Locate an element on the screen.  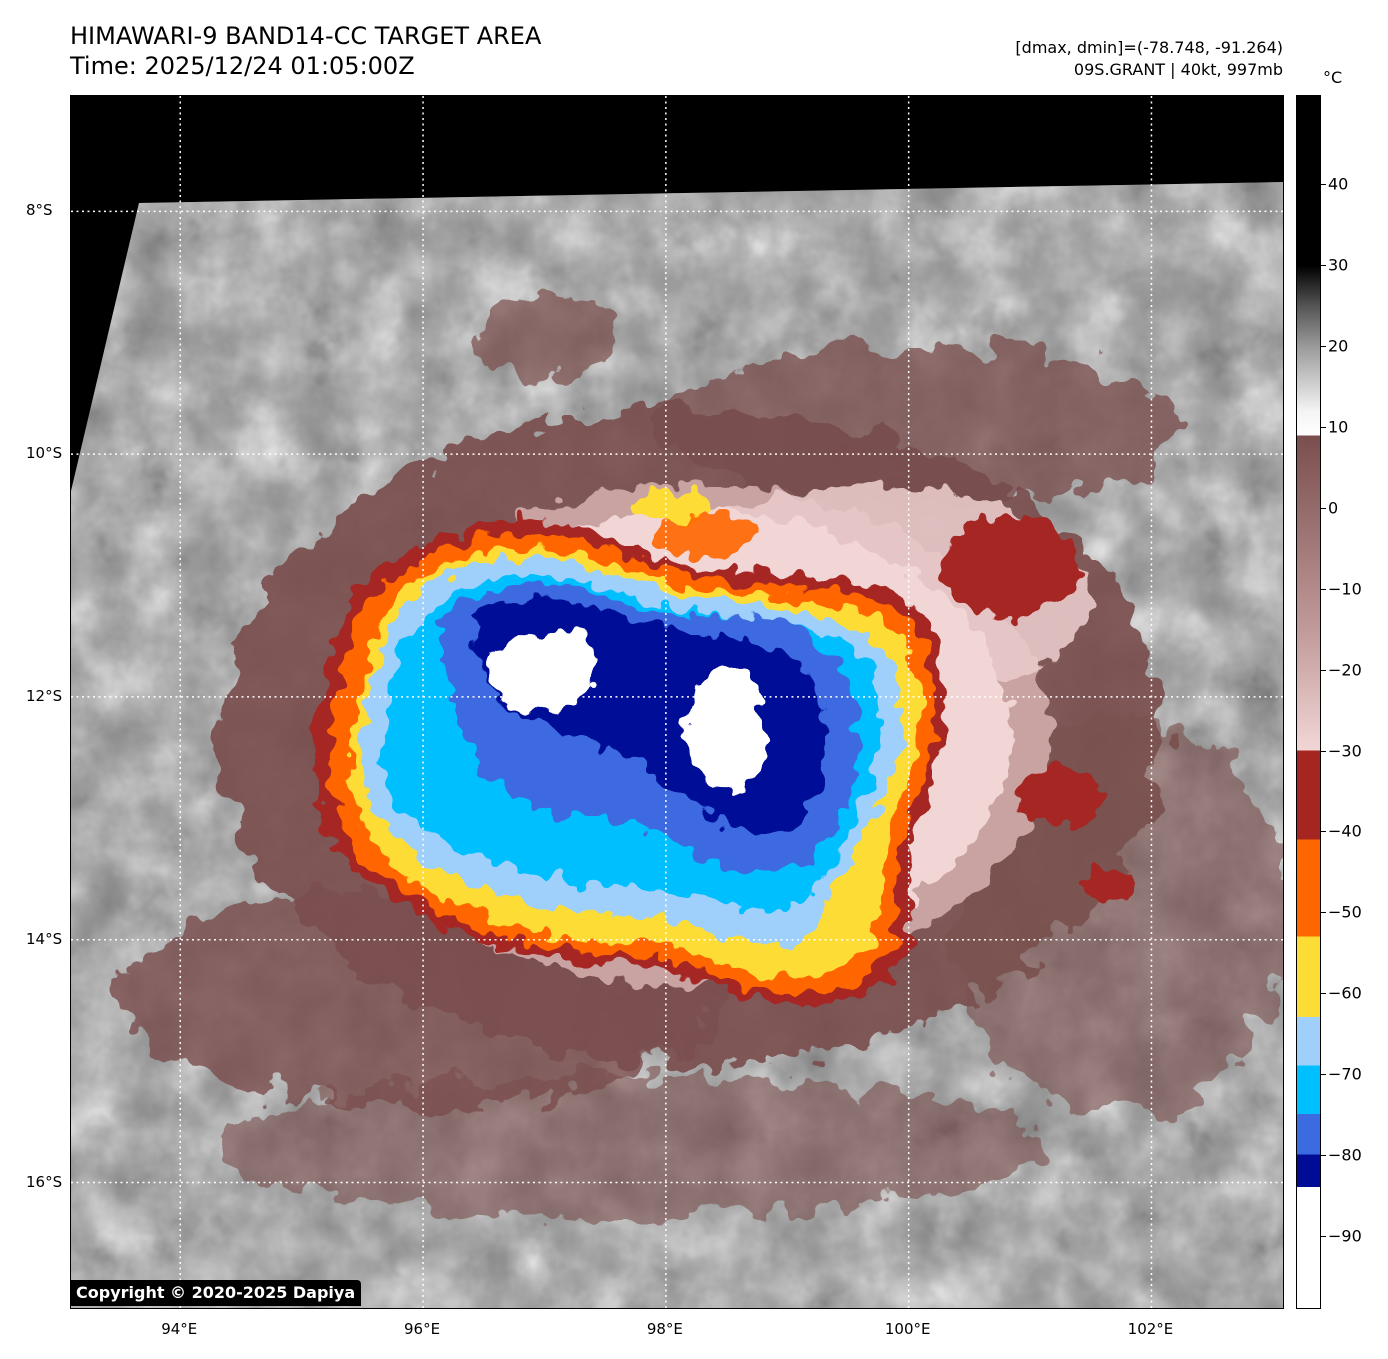
lon-label: 100°E is located at coordinates (907, 1329).